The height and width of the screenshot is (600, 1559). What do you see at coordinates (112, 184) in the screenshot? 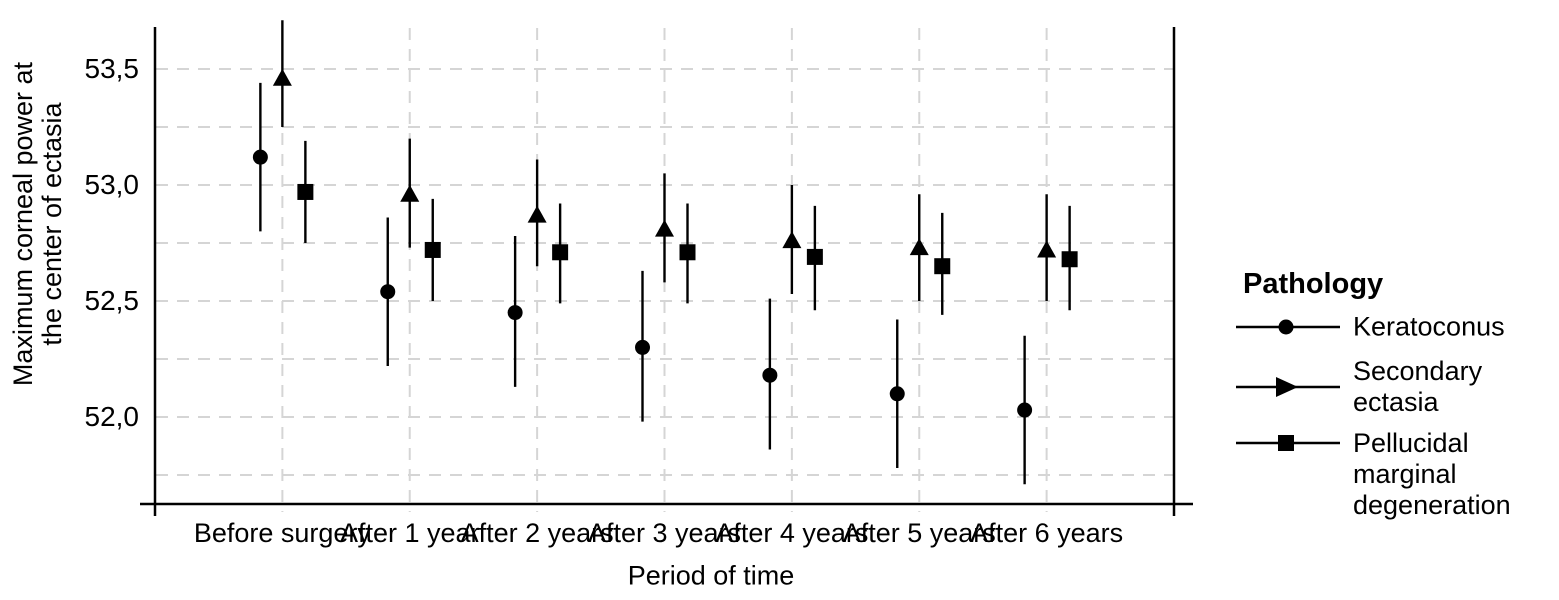
I see `y-tick-label: 53,0` at bounding box center [112, 184].